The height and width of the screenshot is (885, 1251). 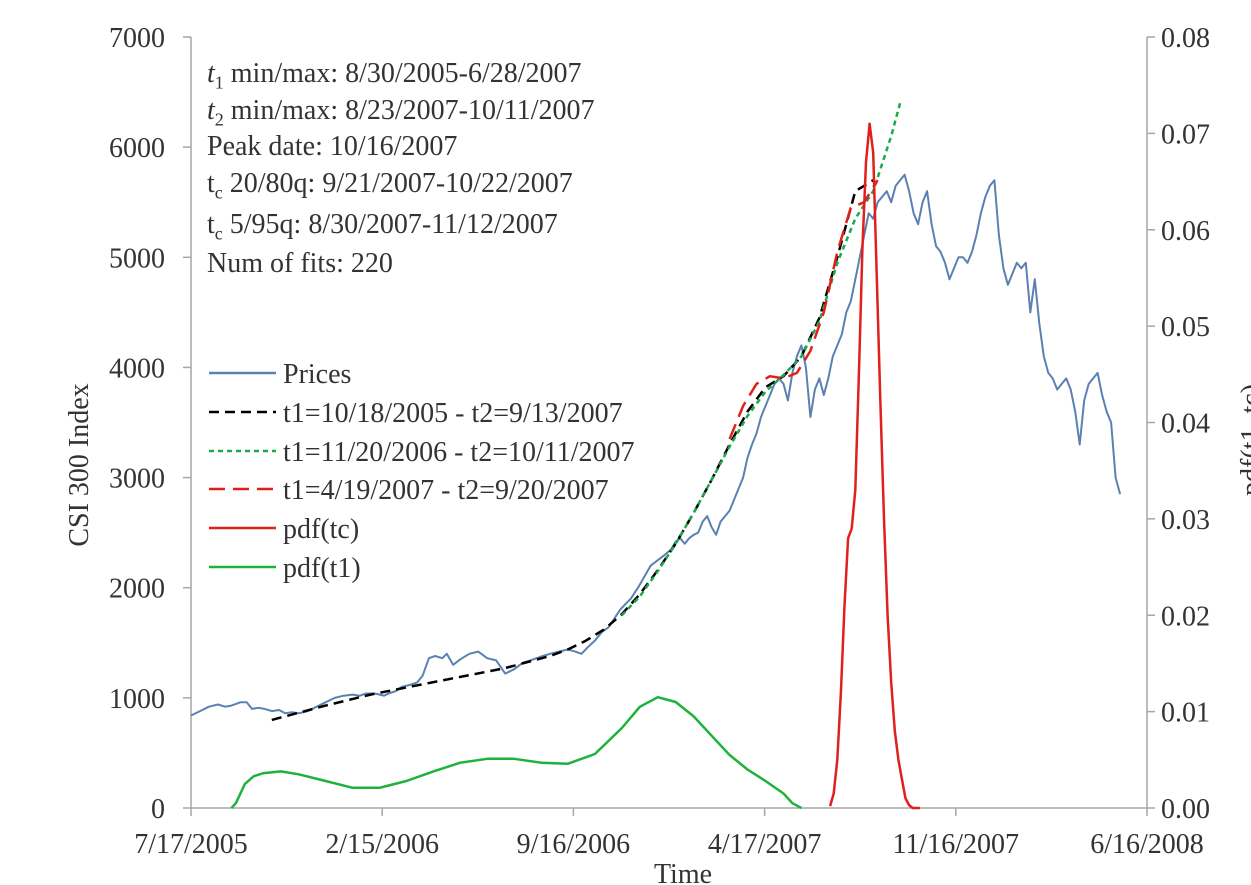 What do you see at coordinates (158, 809) in the screenshot?
I see `y-tick-label: 0` at bounding box center [158, 809].